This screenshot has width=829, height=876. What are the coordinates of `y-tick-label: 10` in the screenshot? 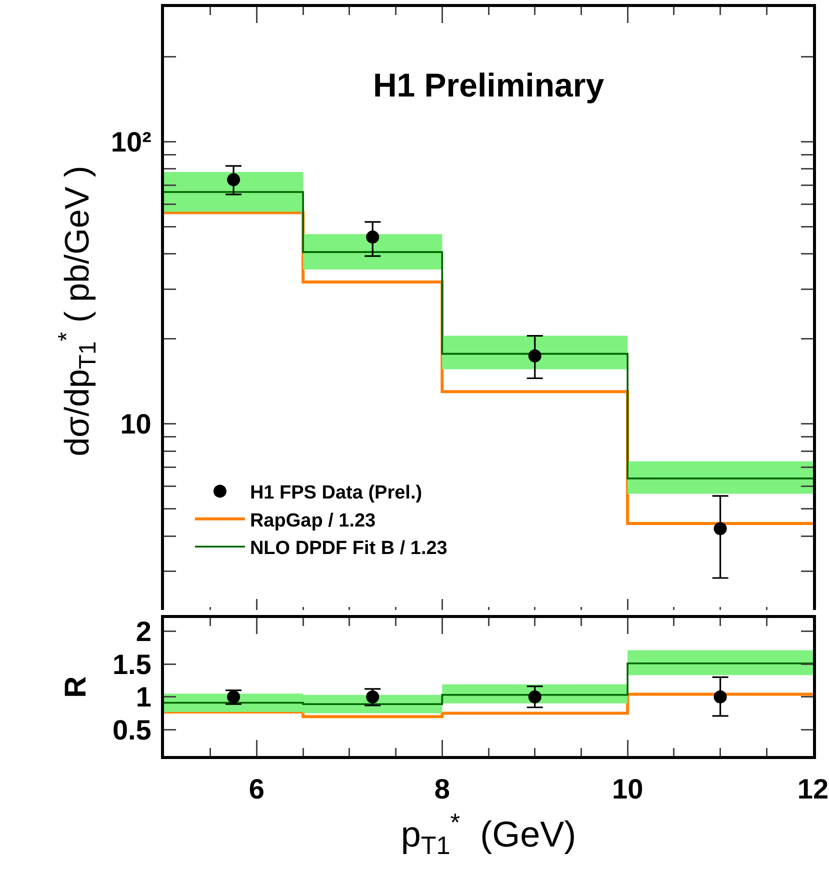 It's located at (136, 424).